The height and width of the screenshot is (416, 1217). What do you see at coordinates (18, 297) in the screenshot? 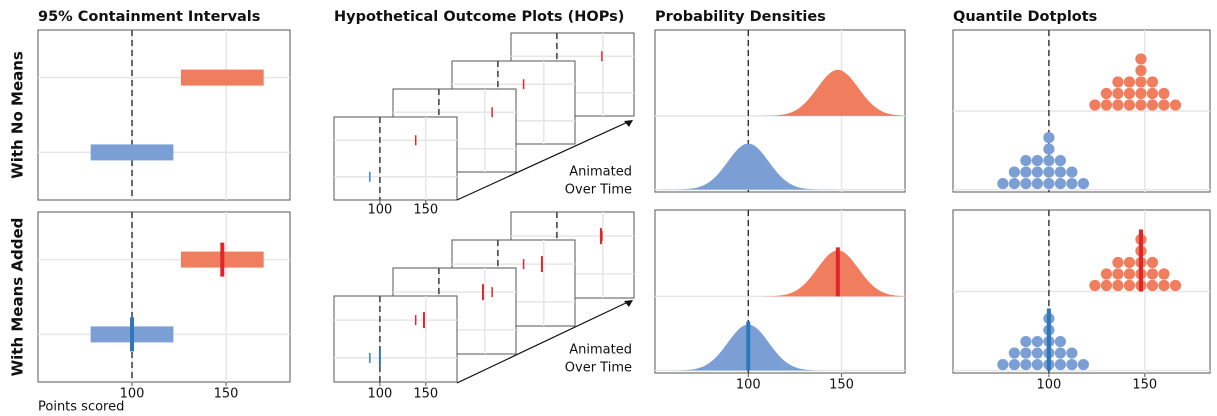
I see `row-label: With Means Added` at bounding box center [18, 297].